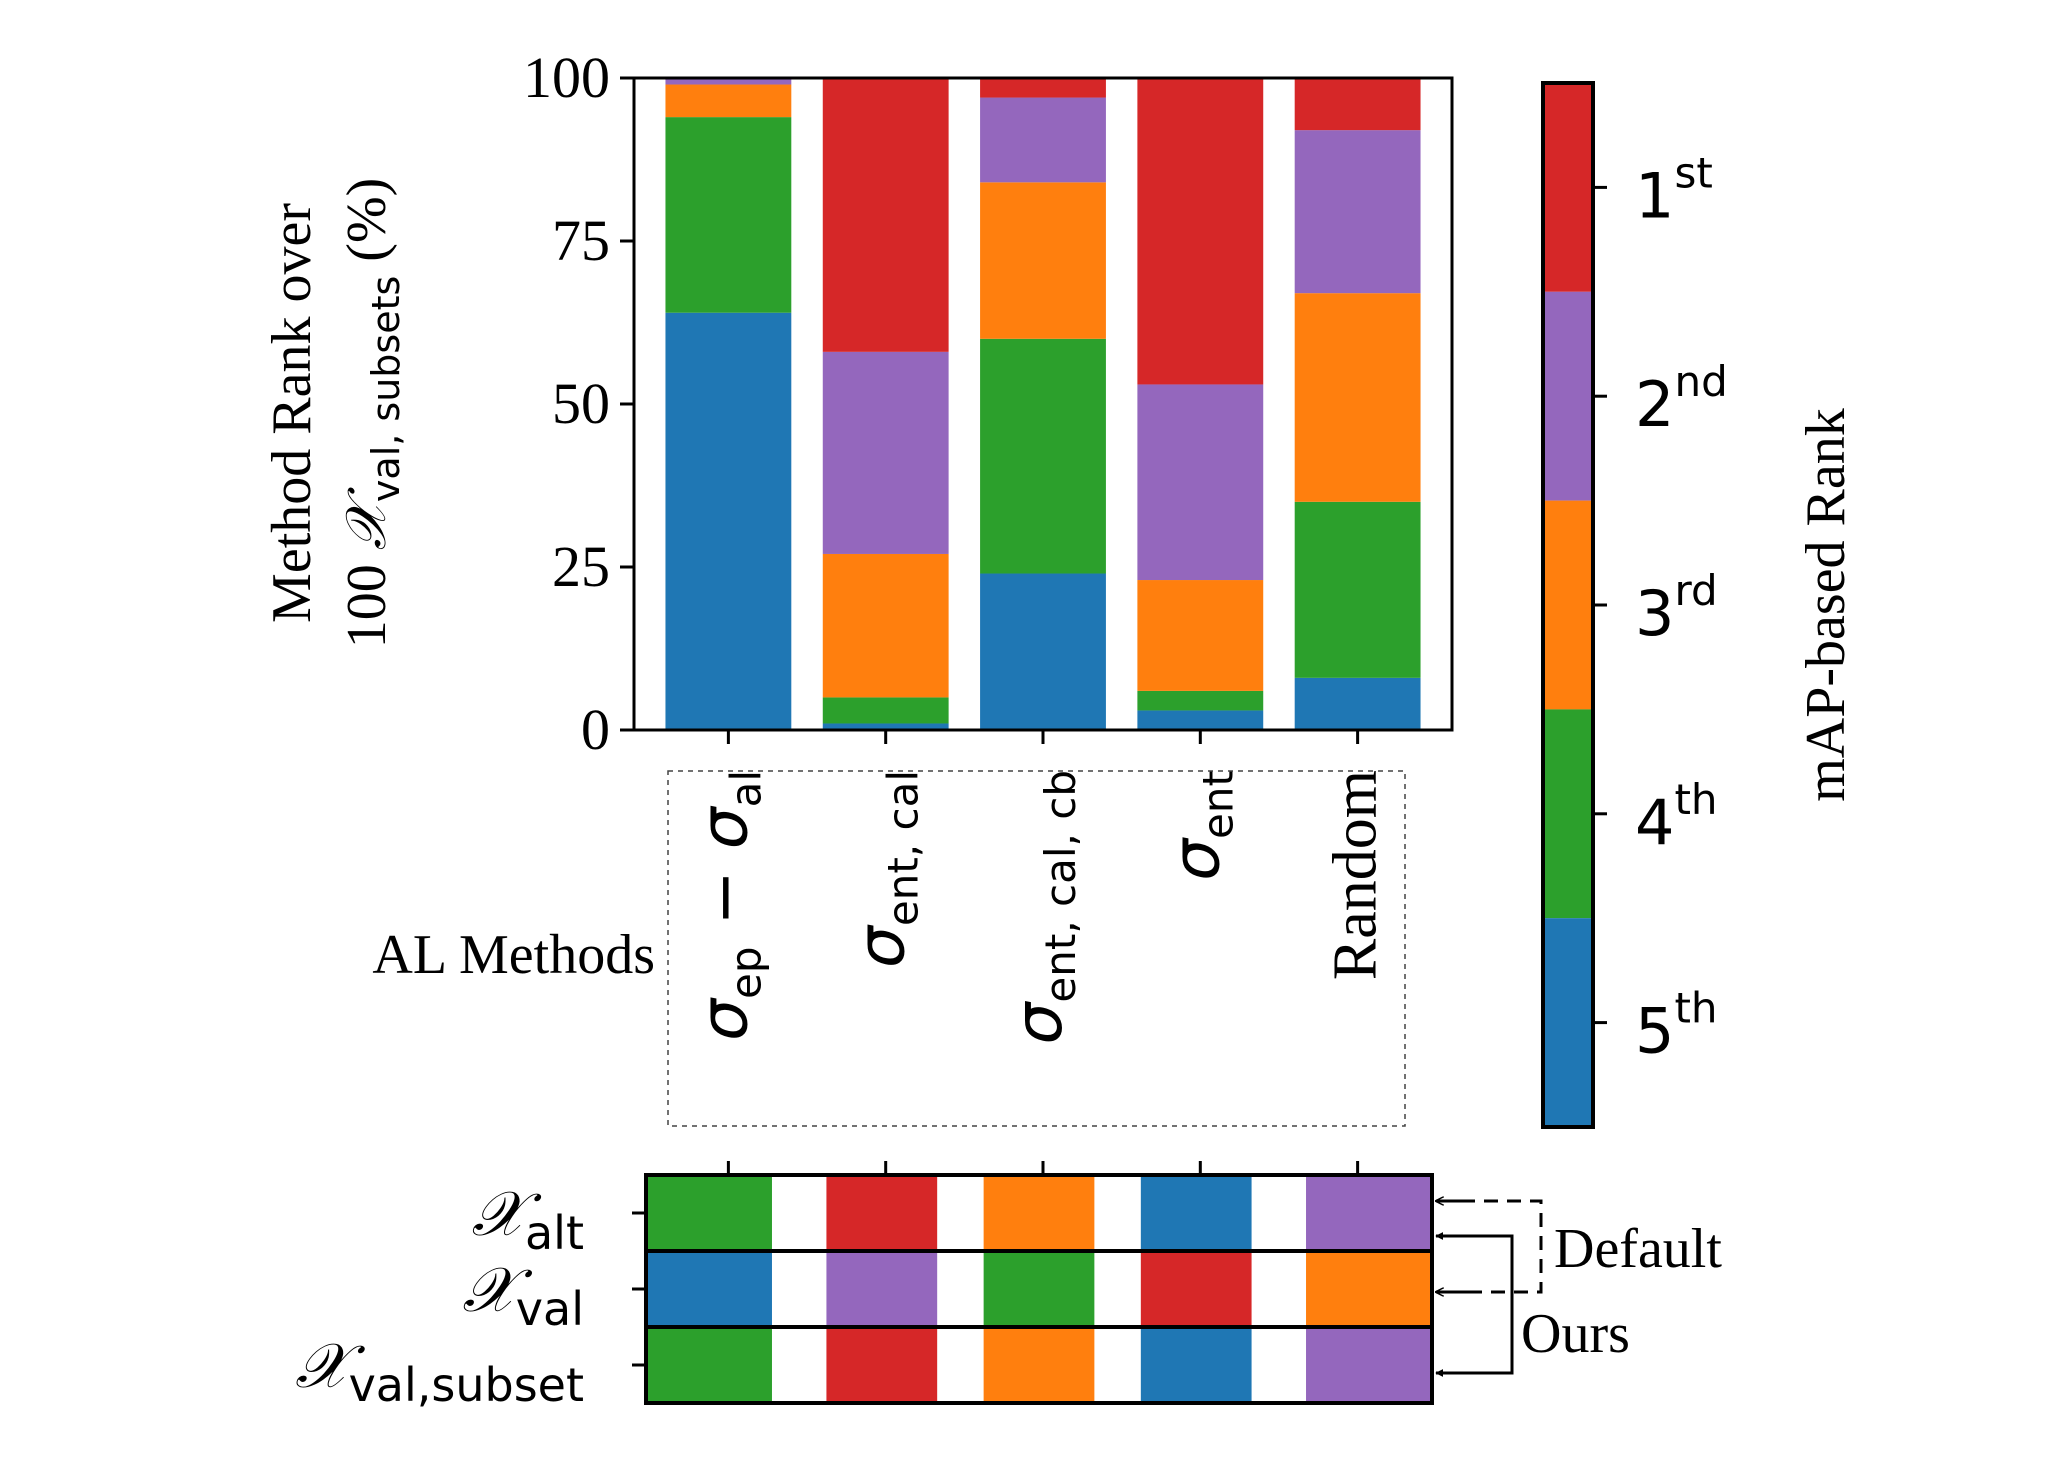  I want to click on x-tick-label: σep − σal, so click(727, 905).